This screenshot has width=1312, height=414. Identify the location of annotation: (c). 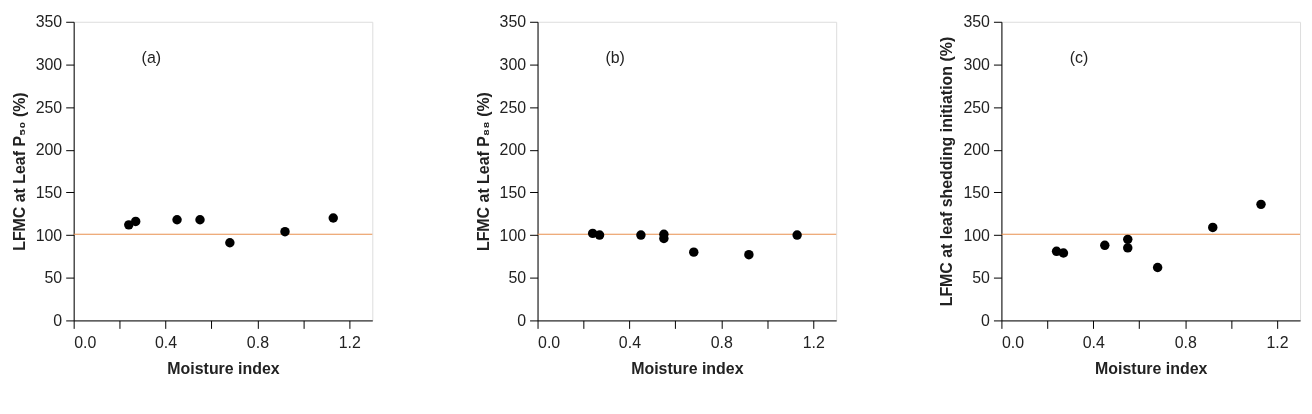
(1079, 57).